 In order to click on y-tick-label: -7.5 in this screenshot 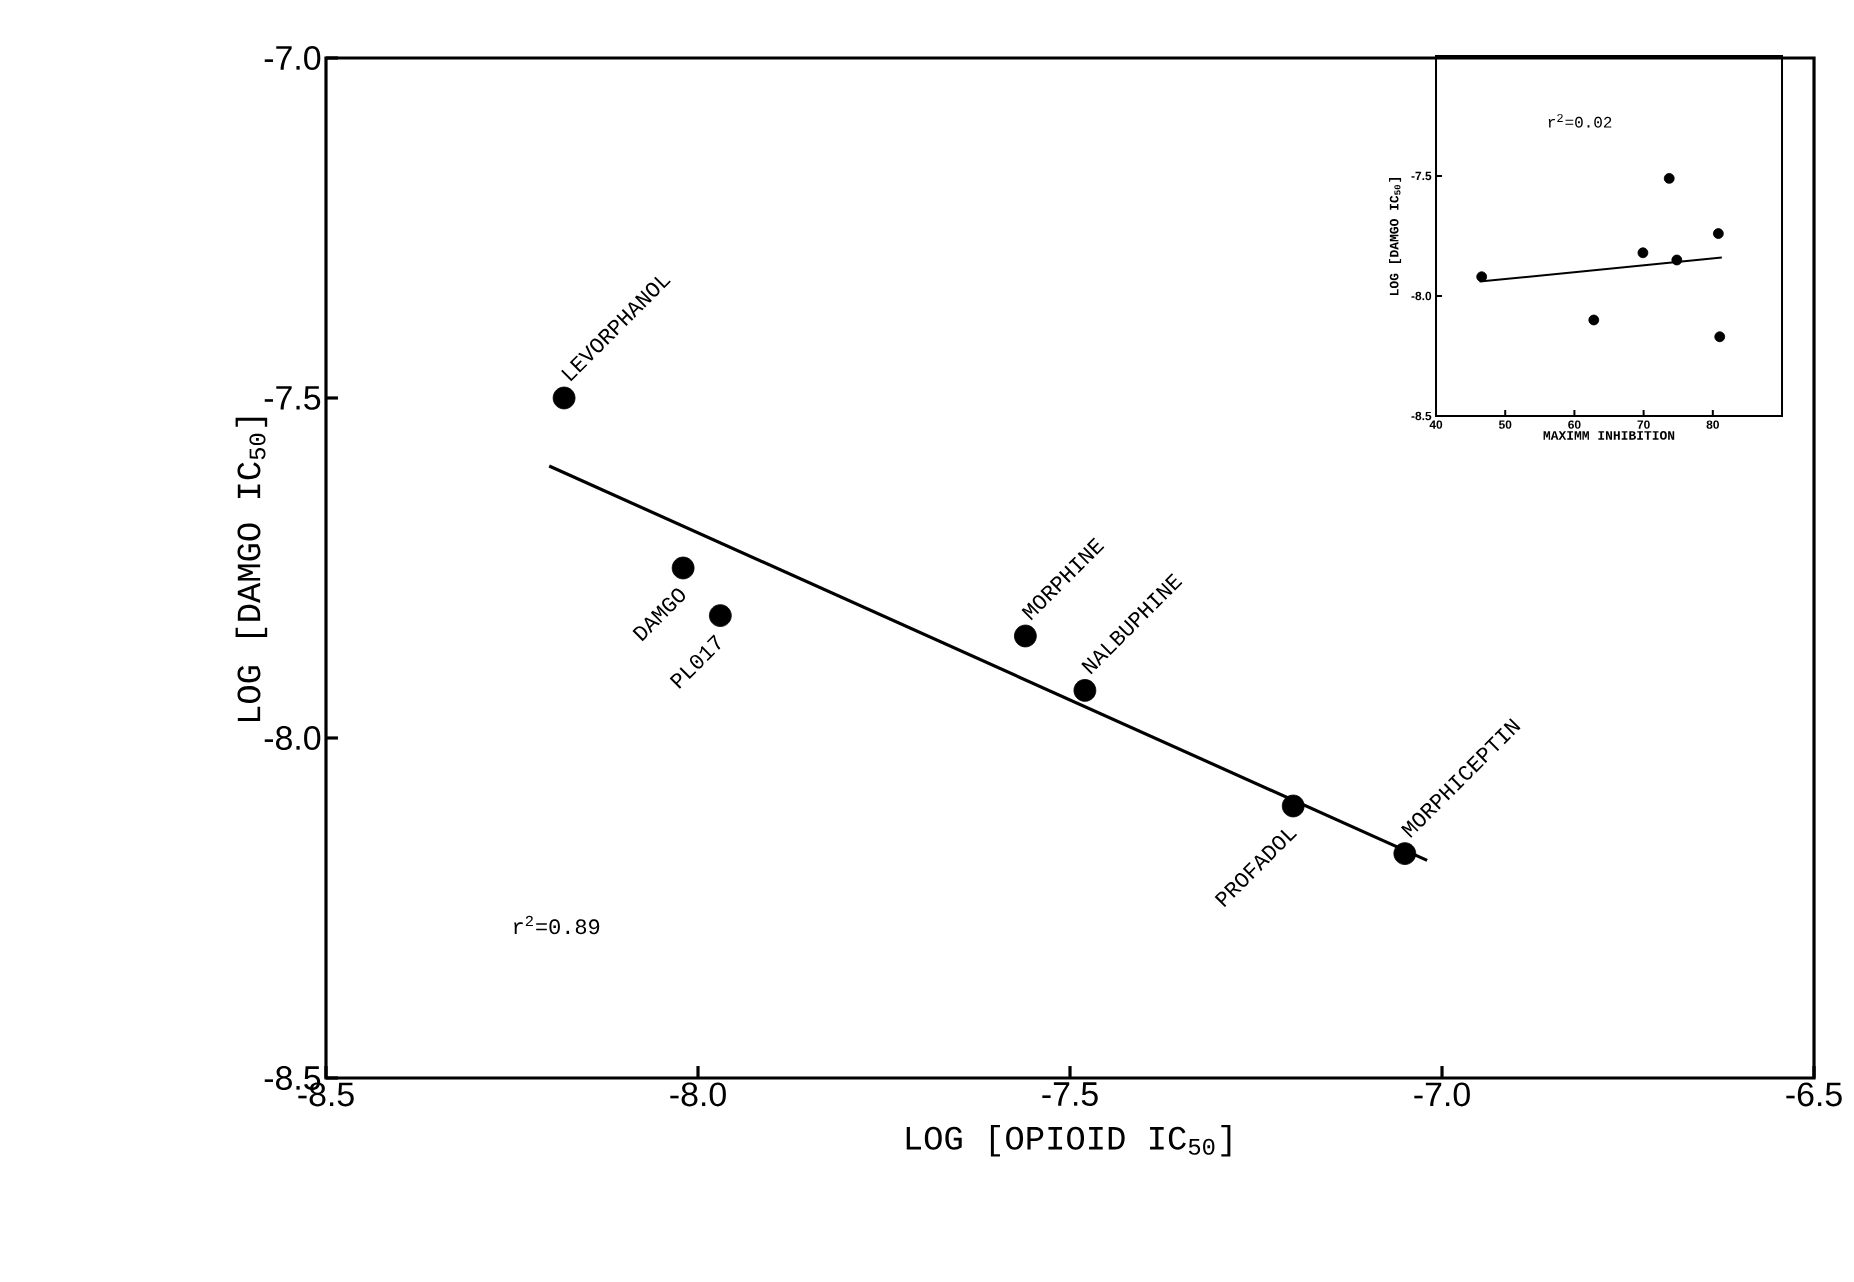, I will do `click(292, 398)`.